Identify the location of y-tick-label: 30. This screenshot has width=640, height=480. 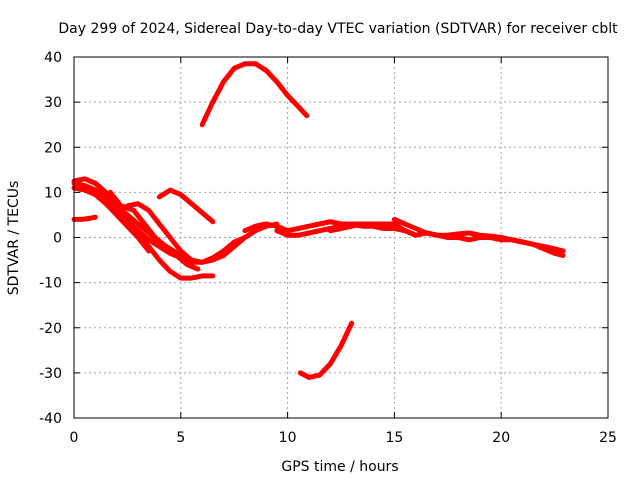
(53, 103).